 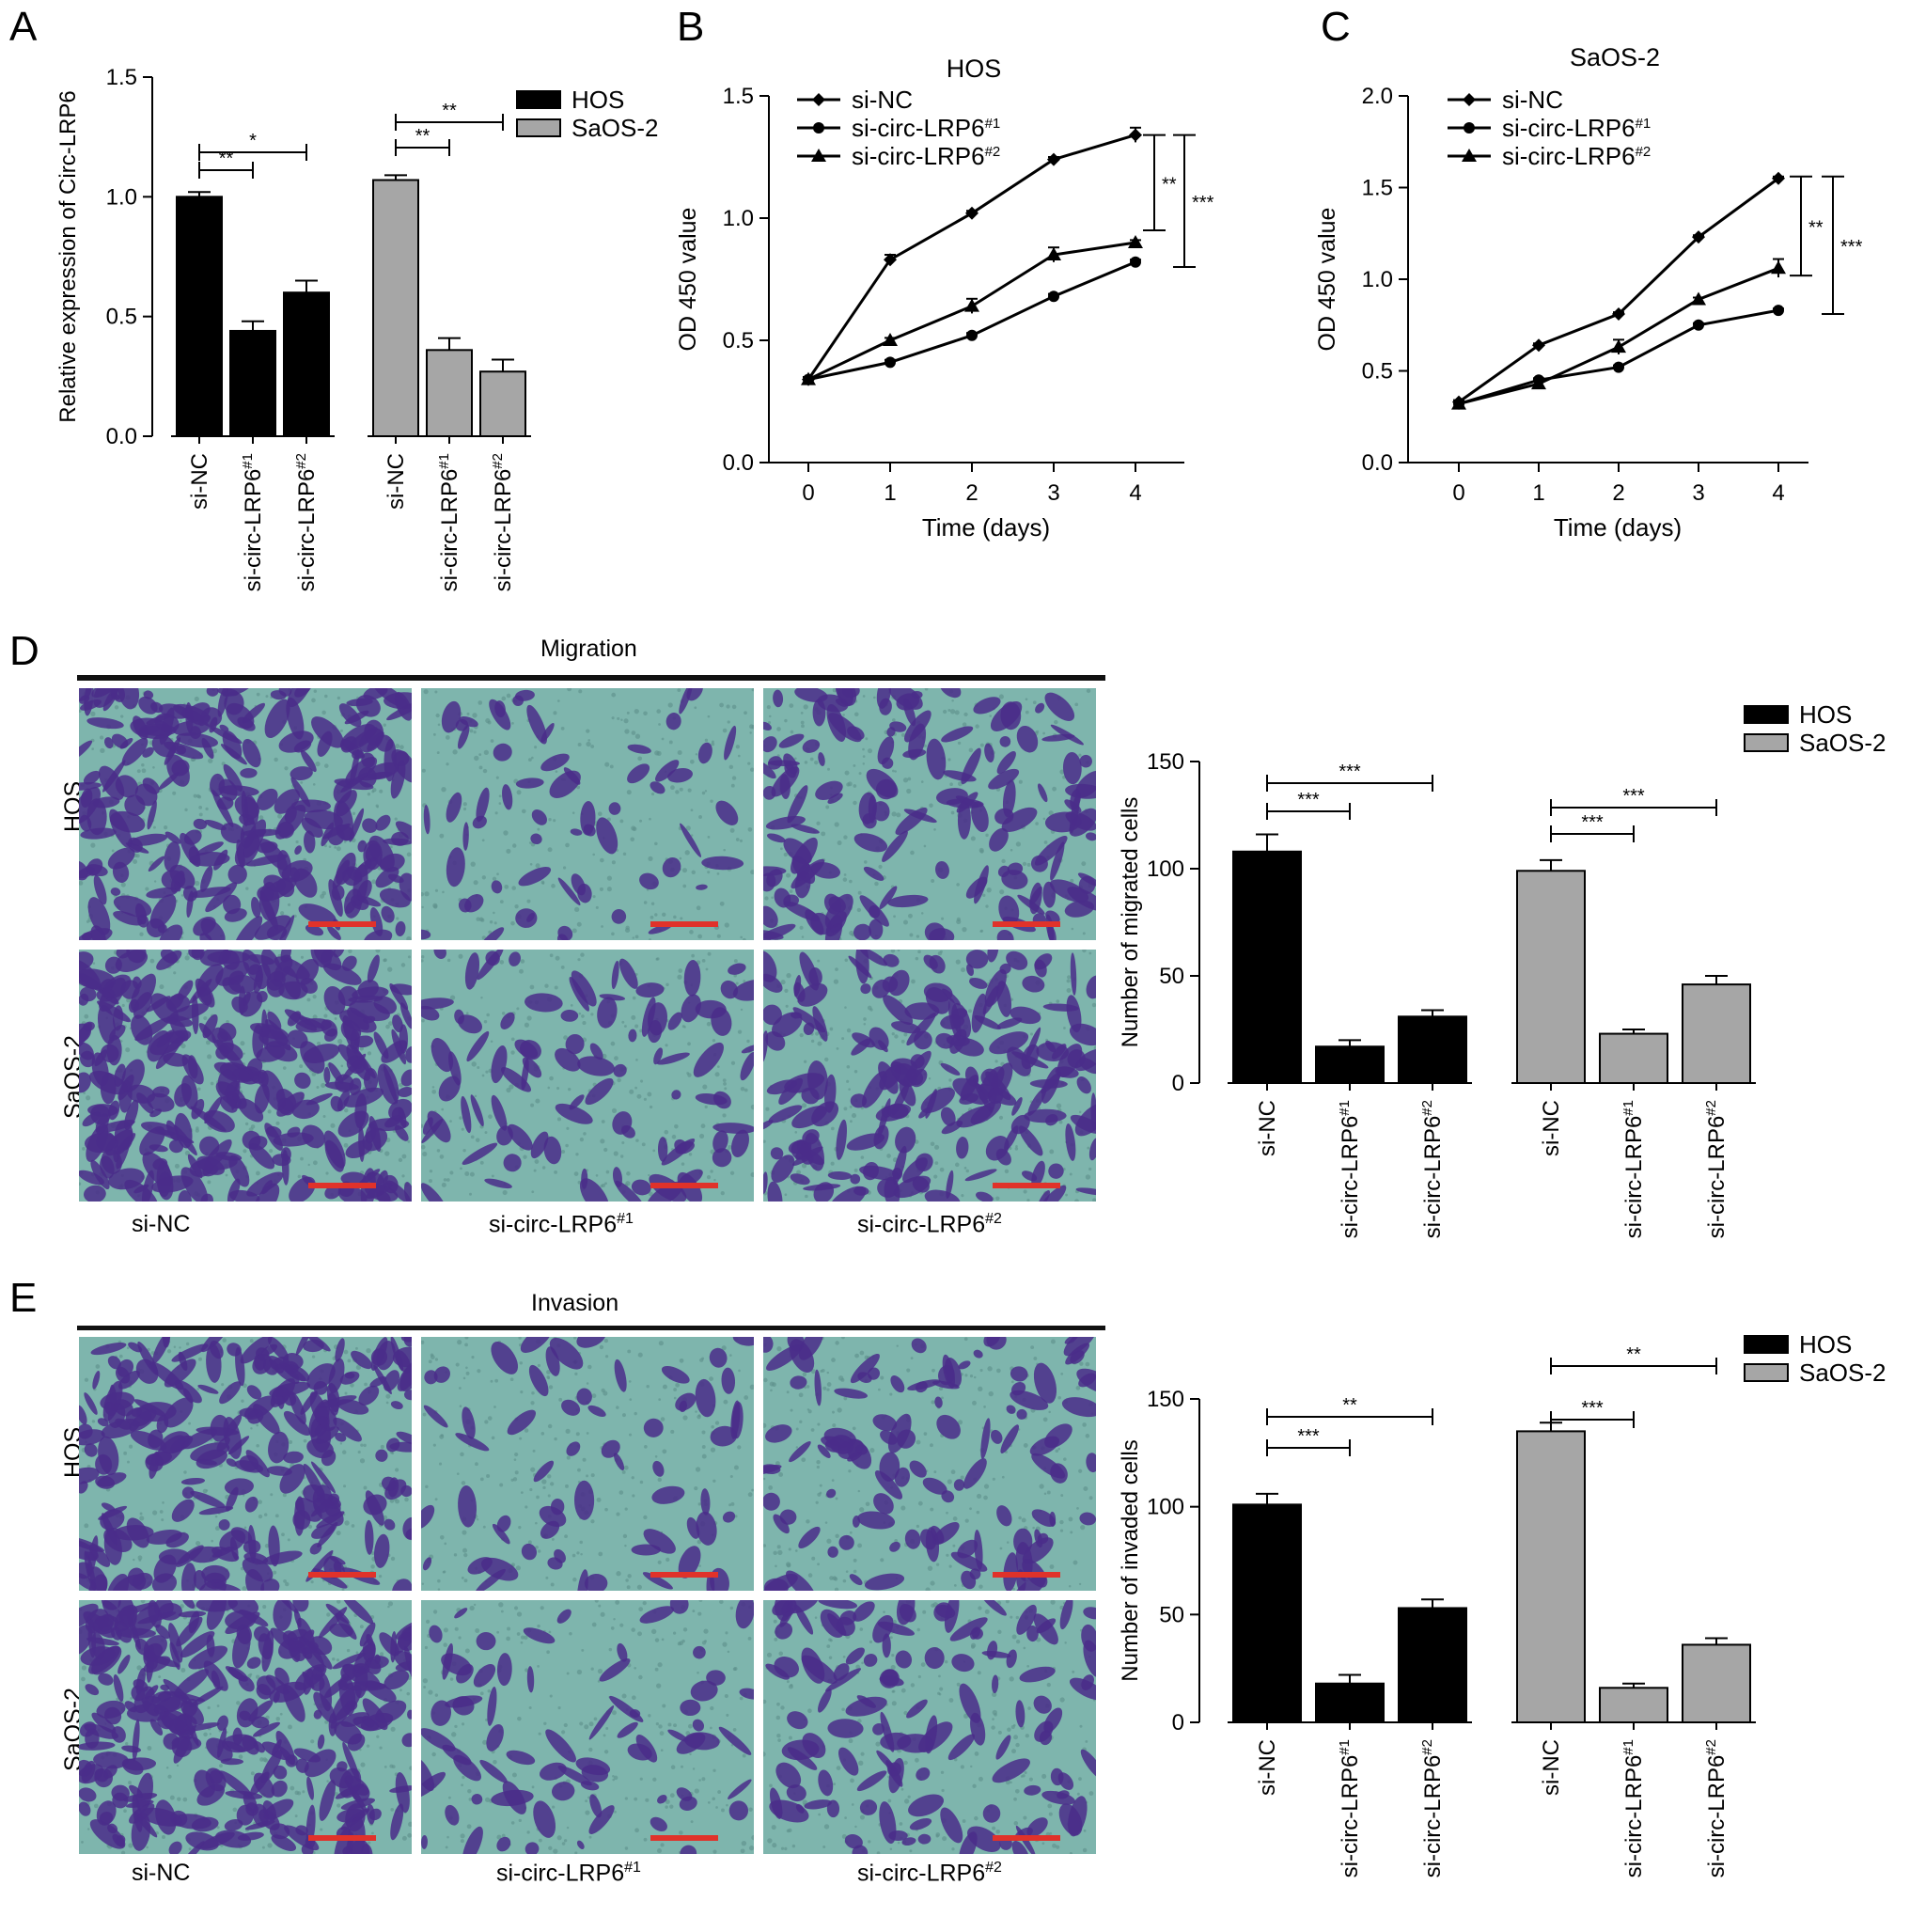 What do you see at coordinates (1026, 1185) in the screenshot?
I see `scale-bar` at bounding box center [1026, 1185].